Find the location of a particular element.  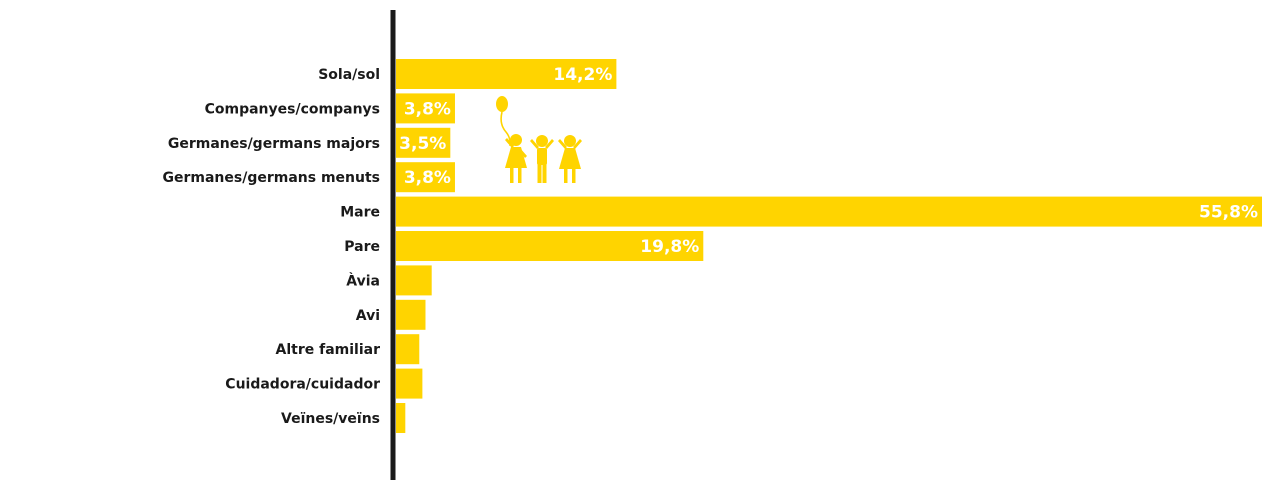

data-label: 14,2% is located at coordinates (582, 75).